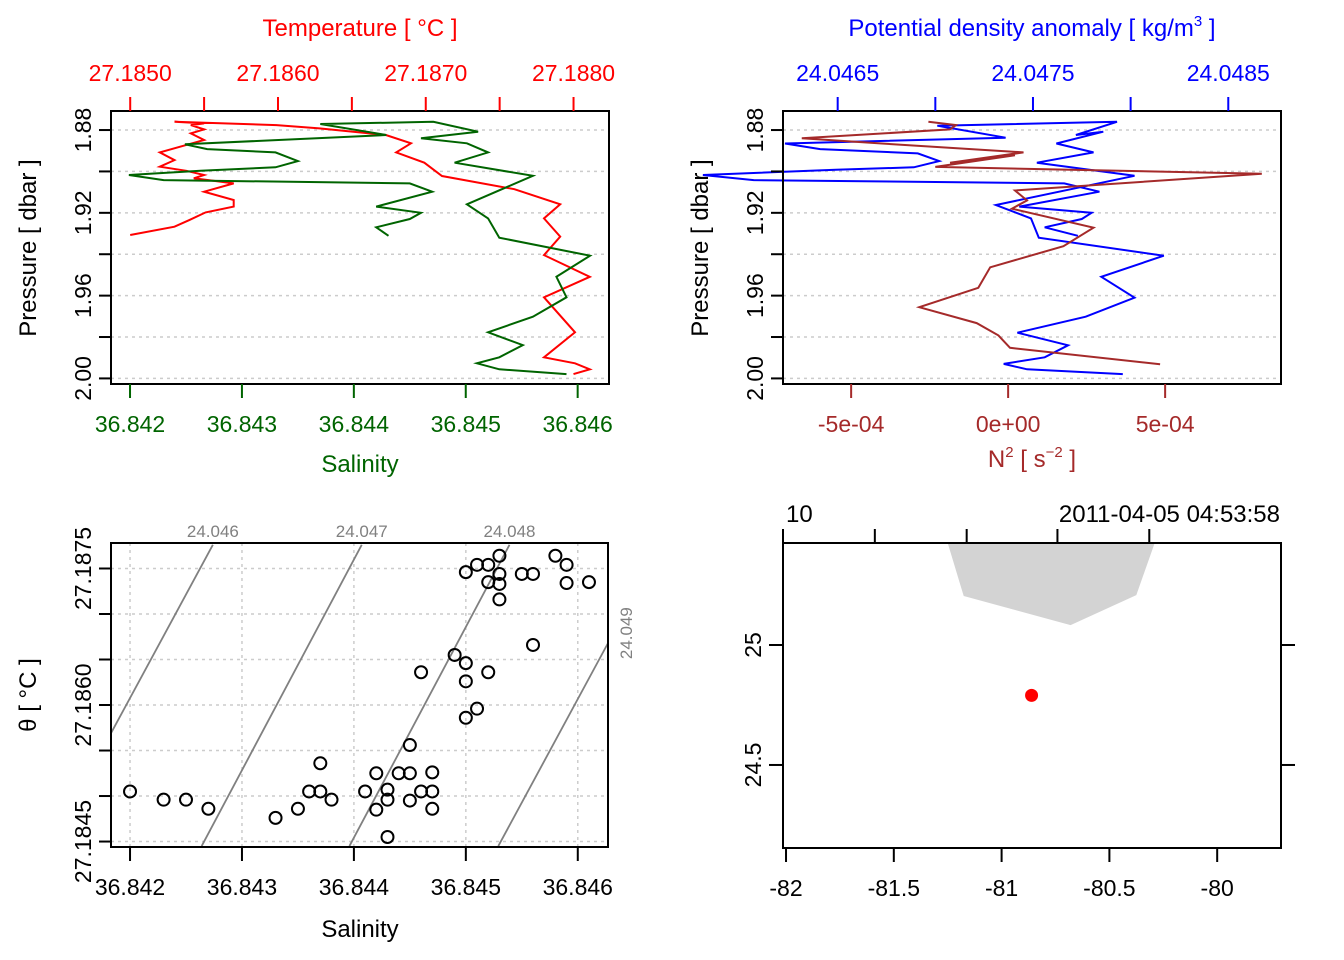 The image size is (1344, 960). I want to click on map-lat-tick-label: 24.5, so click(753, 765).